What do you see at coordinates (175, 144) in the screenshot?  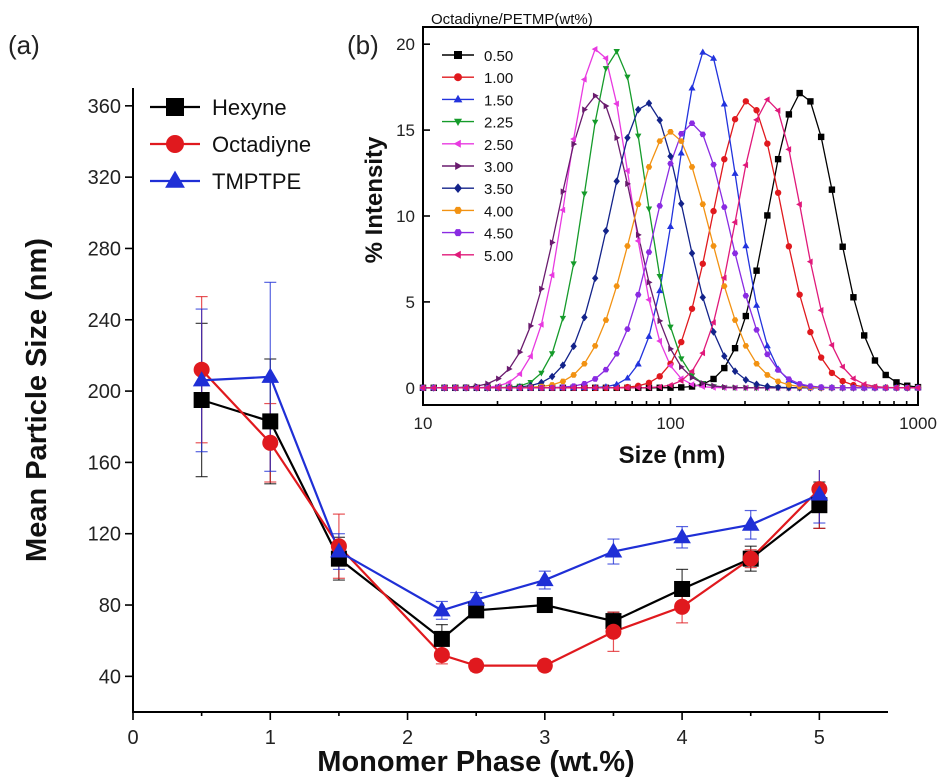 I see `legend-marker-octadiyne` at bounding box center [175, 144].